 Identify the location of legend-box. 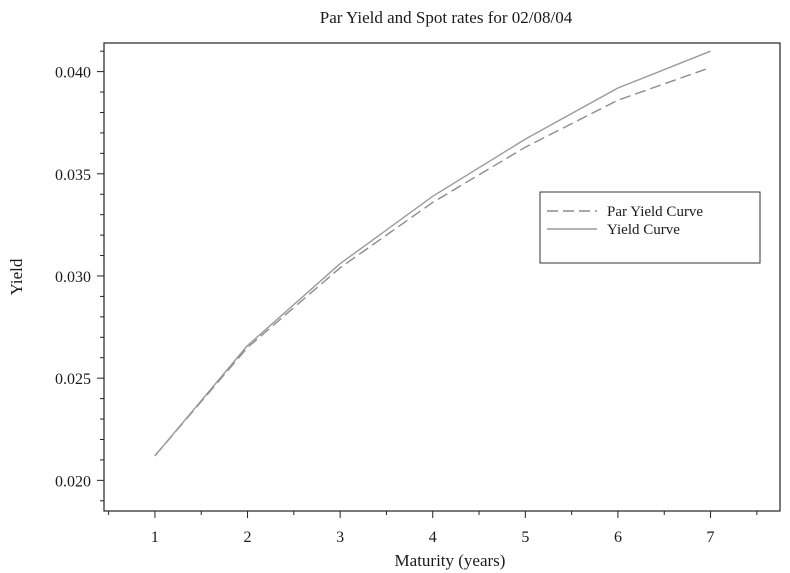
(650, 227).